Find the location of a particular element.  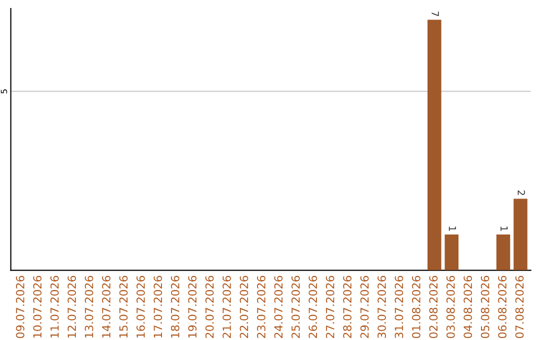

x-tick-label: 23.07.2026 is located at coordinates (261, 307).